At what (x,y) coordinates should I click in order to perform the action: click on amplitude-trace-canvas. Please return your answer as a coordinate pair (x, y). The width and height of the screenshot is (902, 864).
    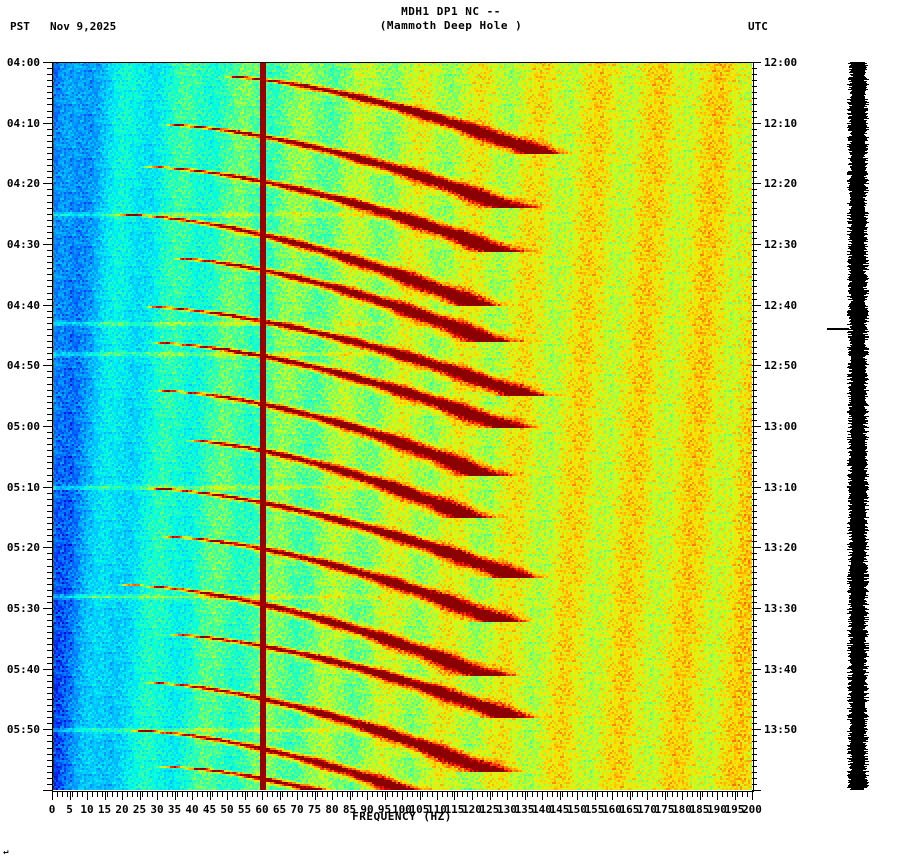
    Looking at the image, I should click on (858, 426).